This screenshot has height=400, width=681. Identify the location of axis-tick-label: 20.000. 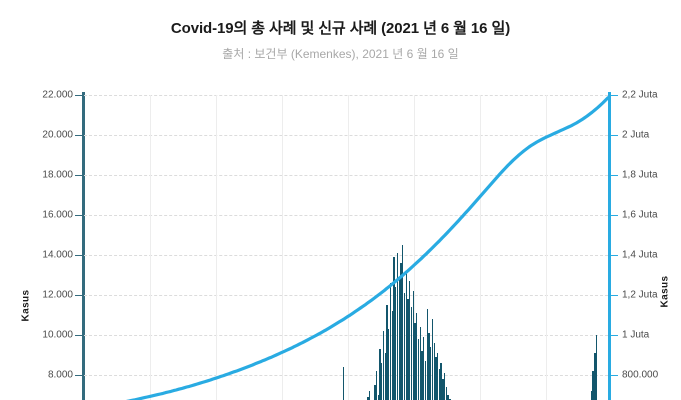
(57, 135).